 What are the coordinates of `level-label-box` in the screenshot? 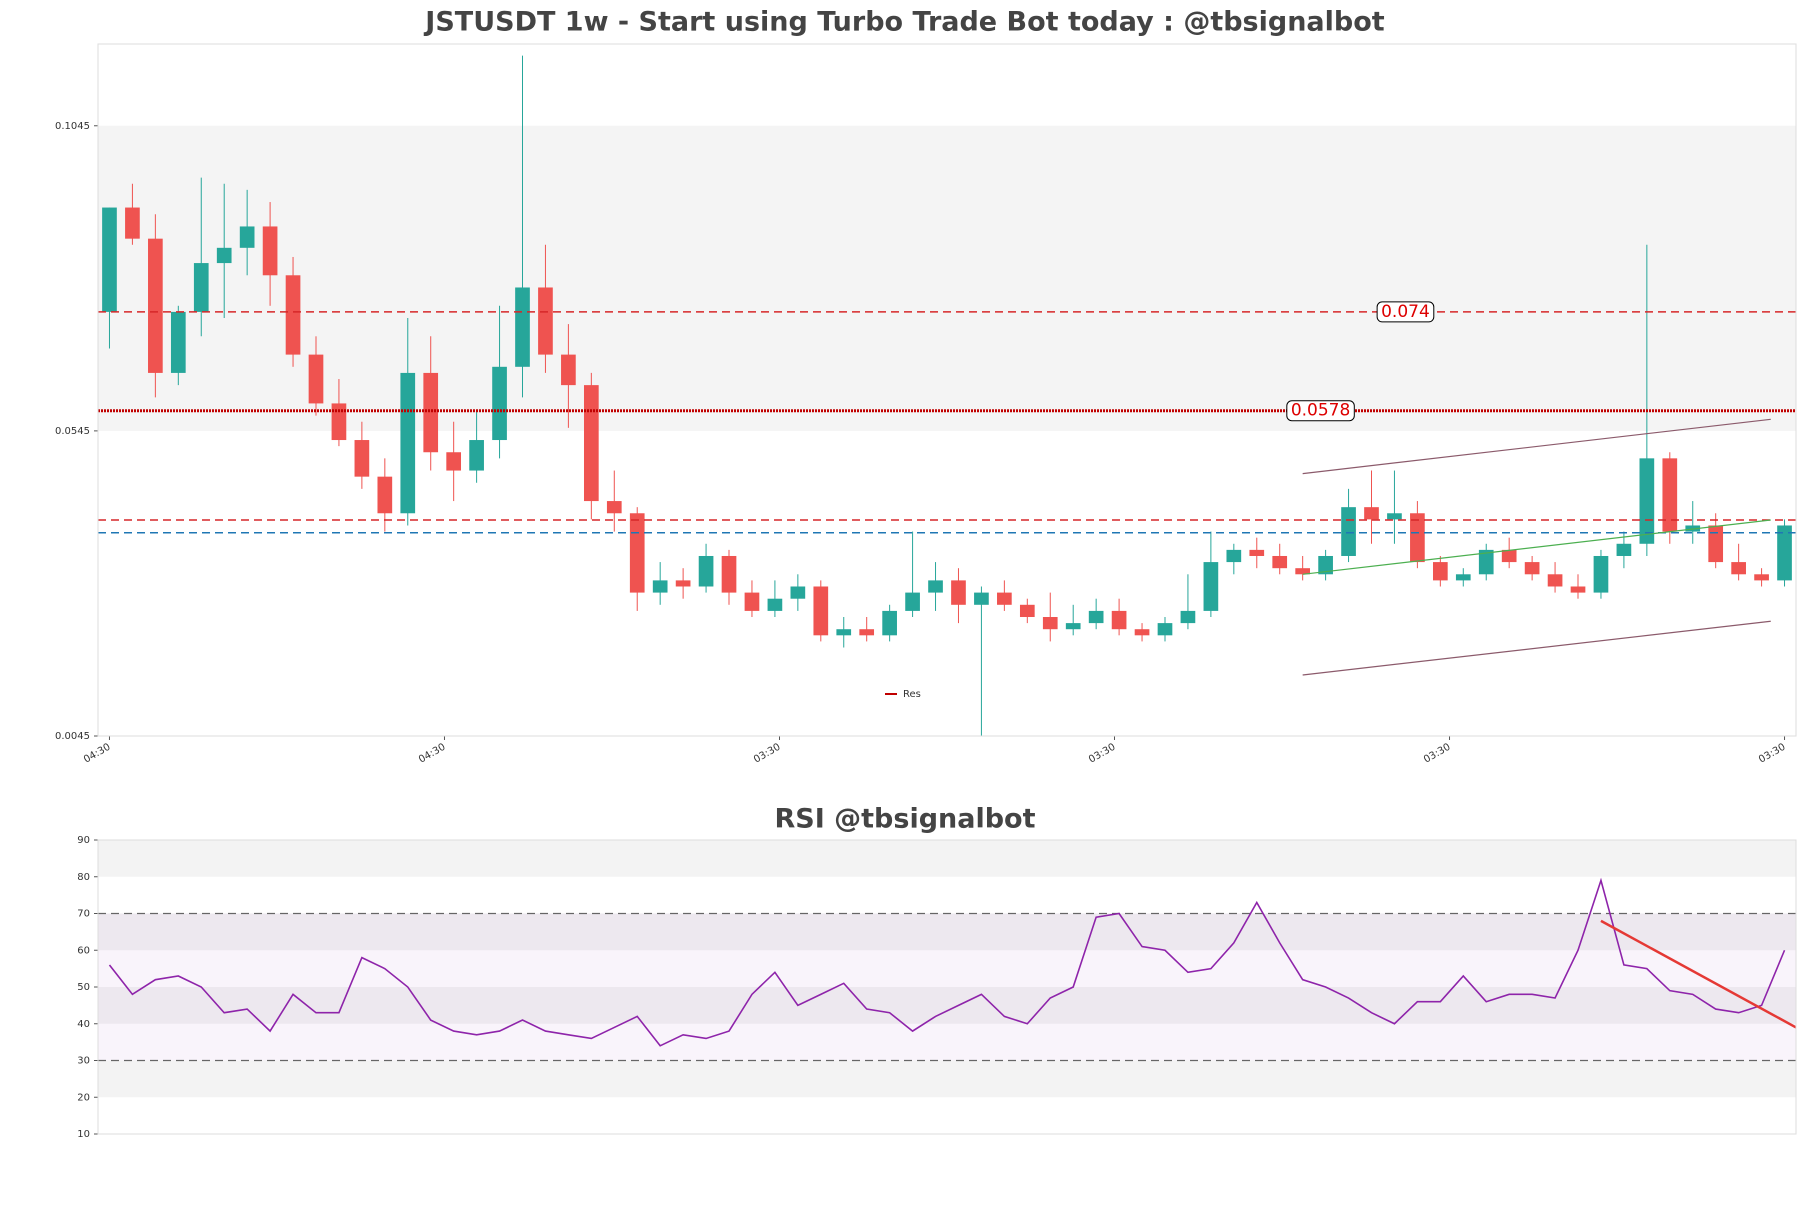 It's located at (1405, 312).